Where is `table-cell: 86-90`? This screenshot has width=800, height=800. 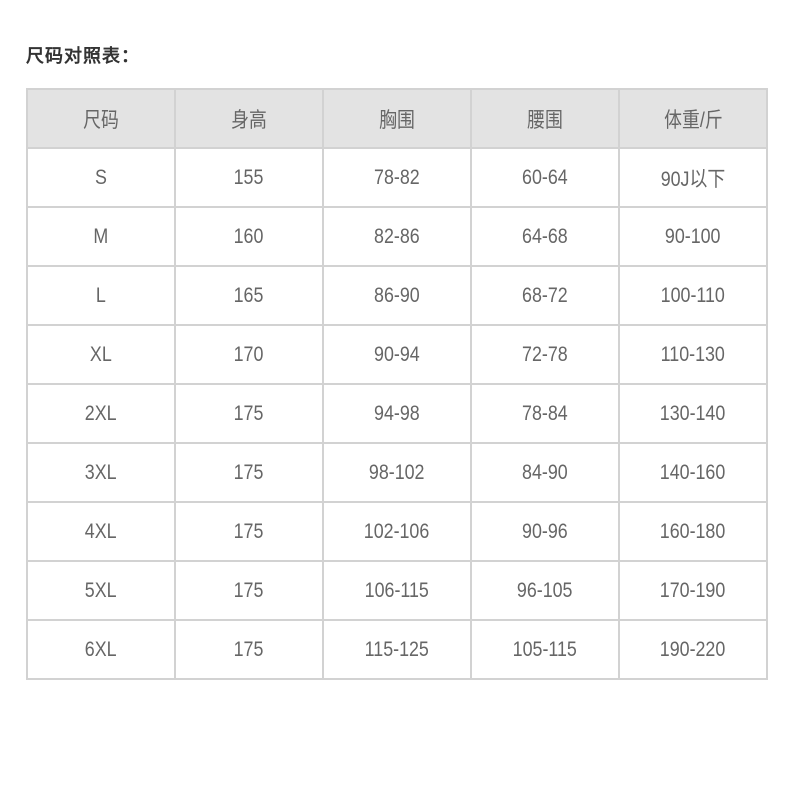
table-cell: 86-90 is located at coordinates (397, 295).